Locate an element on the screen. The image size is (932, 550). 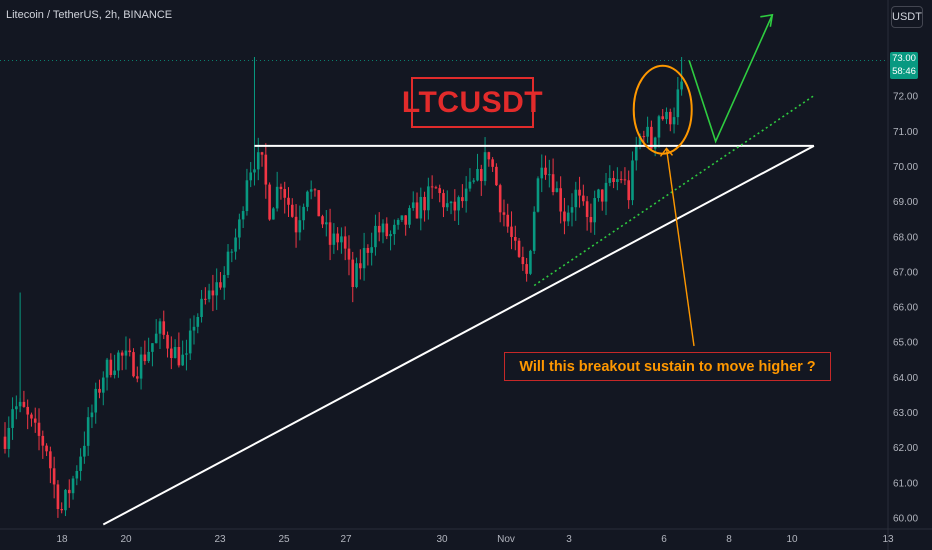
y-tick-label: 63.00 is located at coordinates (905, 413).